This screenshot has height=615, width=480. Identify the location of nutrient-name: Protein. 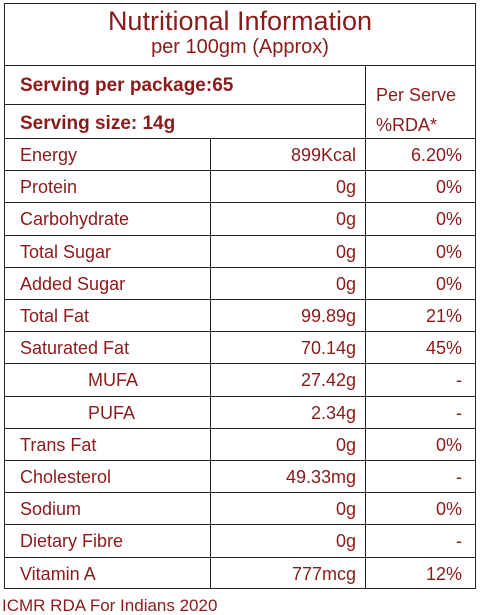
(49, 187).